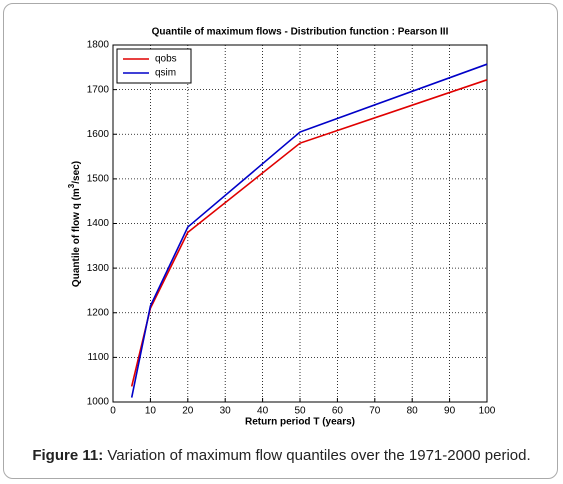 The image size is (563, 484). Describe the element at coordinates (98, 268) in the screenshot. I see `y-tick-label: 1300` at that location.